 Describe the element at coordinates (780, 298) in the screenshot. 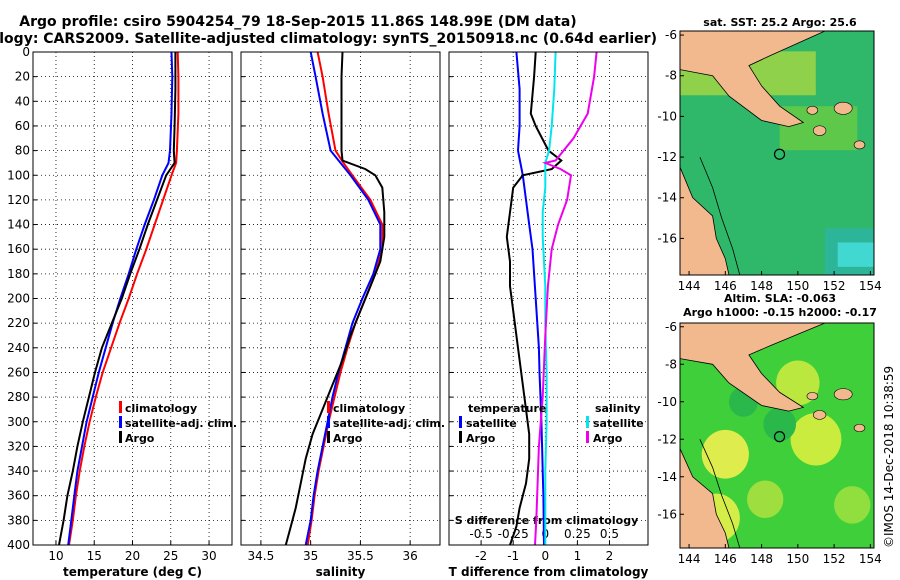

I see `sla-map-title: Altim. SLA: -0.063` at that location.